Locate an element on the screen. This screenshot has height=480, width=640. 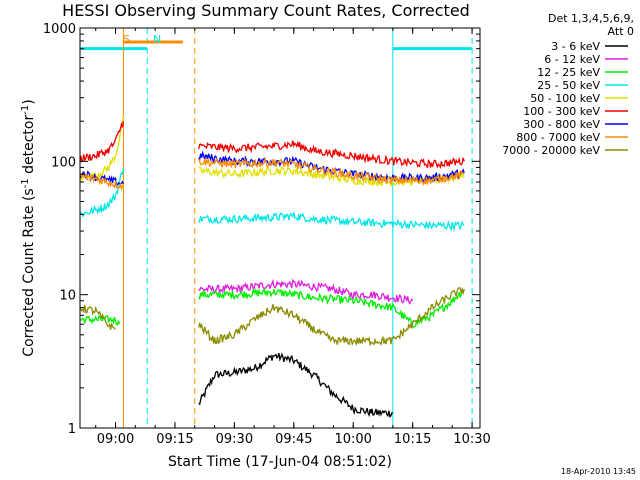
y-axis-label: Corrected Count Rate (s-1 detector-1) is located at coordinates (28, 227).